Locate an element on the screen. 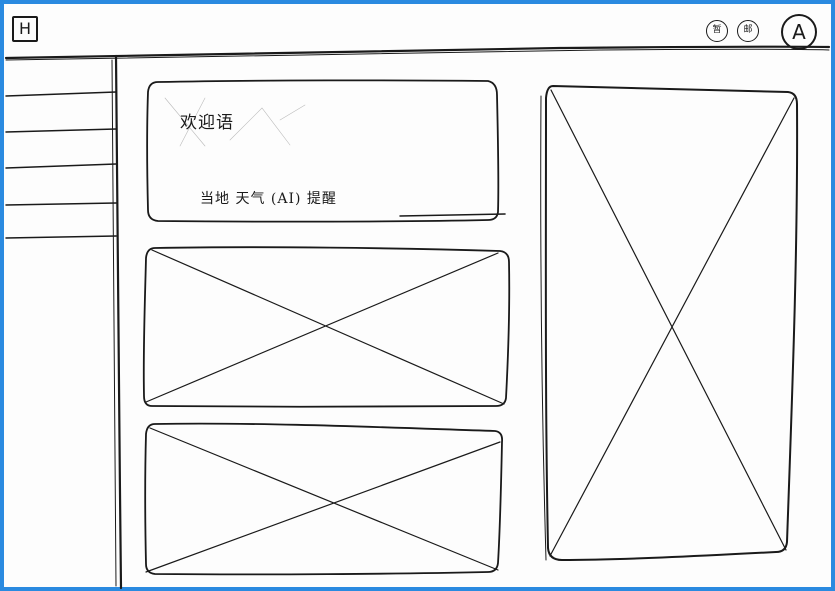 The height and width of the screenshot is (591, 835). app-logo: H is located at coordinates (25, 29).